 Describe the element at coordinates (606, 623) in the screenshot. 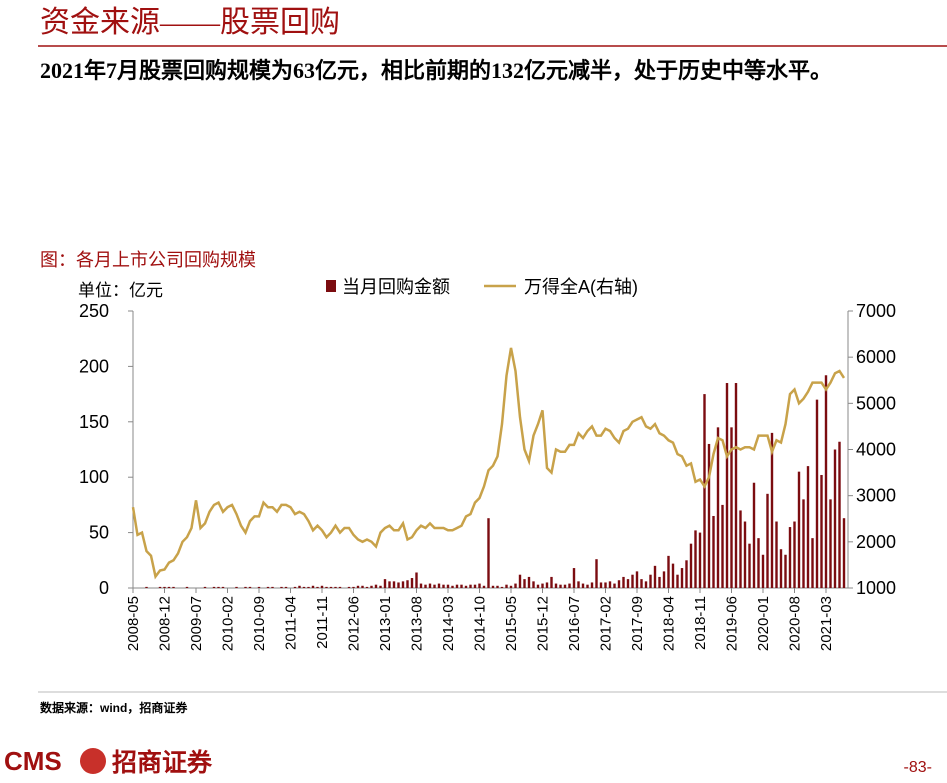

I see `x-tick-label: 2017-02` at that location.